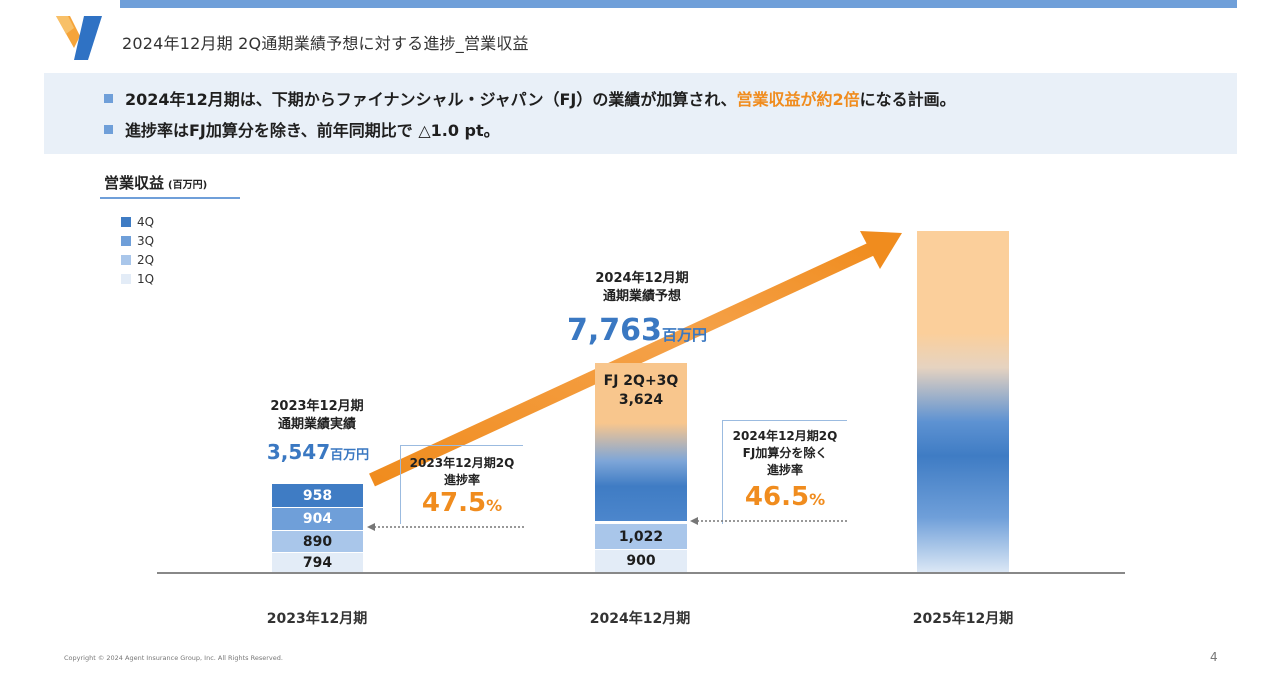  Describe the element at coordinates (462, 472) in the screenshot. I see `progress-2023-label: 2023年12月期2Q 進捗率` at that location.